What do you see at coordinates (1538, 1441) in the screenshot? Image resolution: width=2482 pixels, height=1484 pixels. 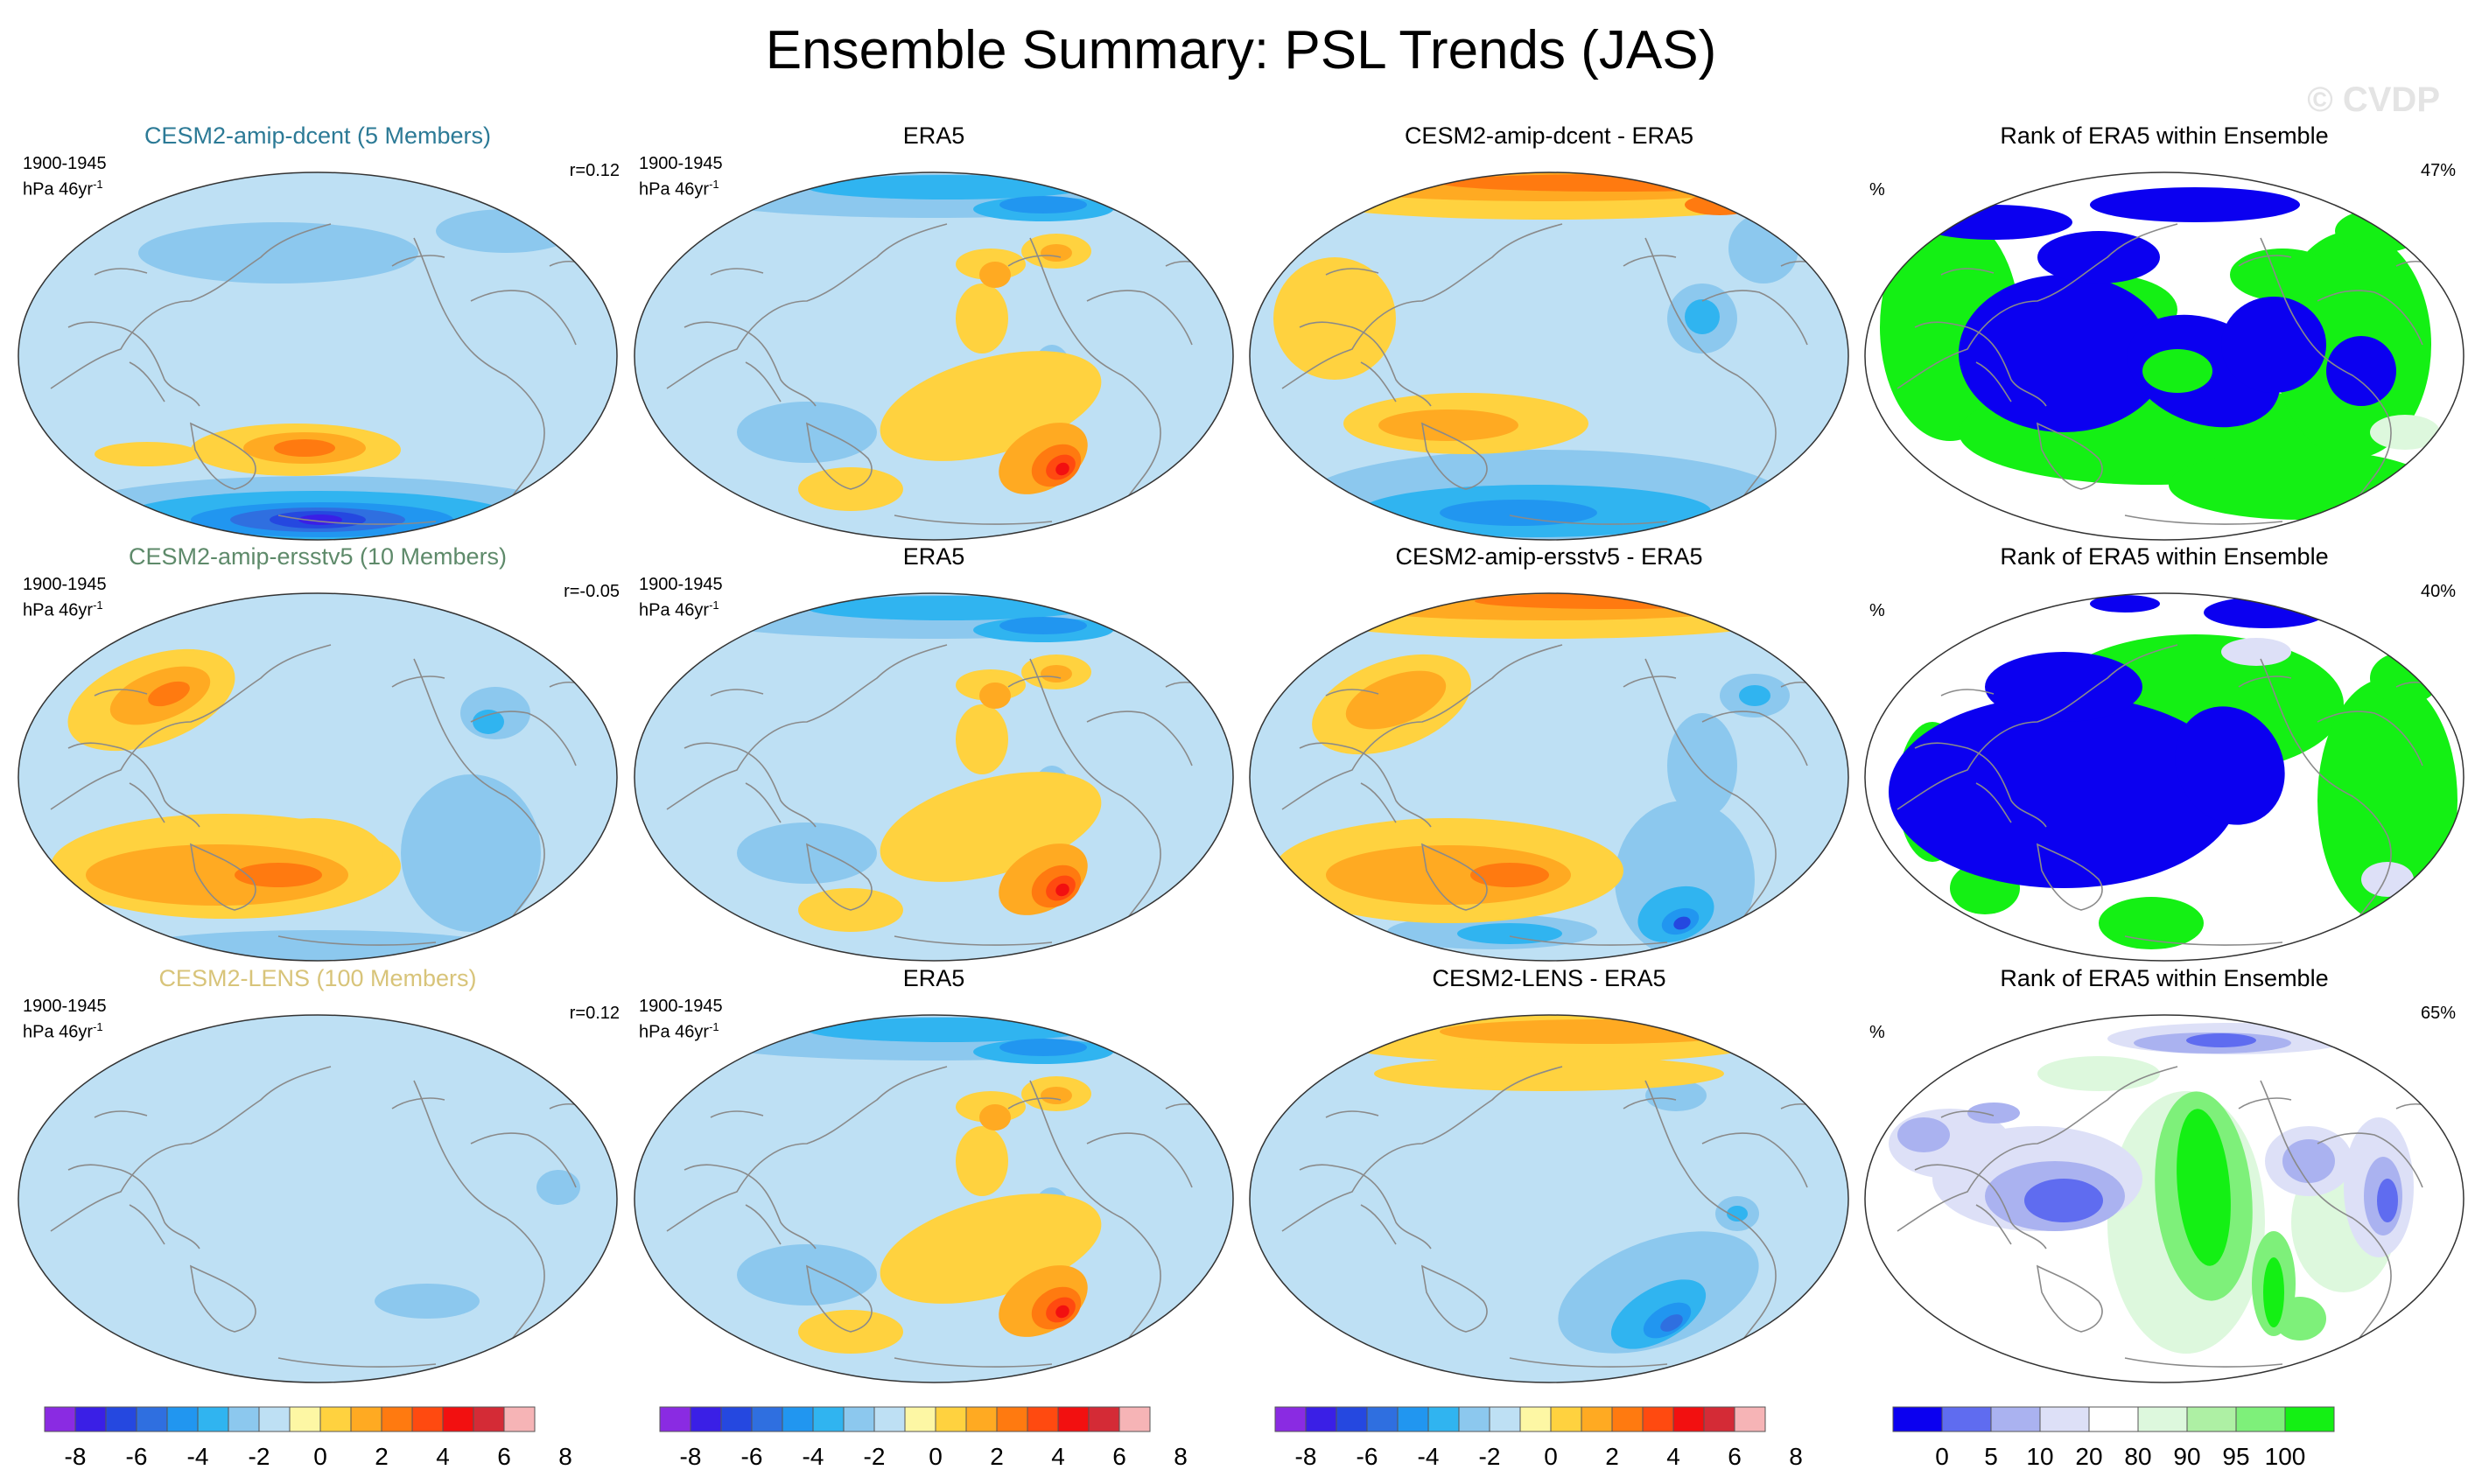 I see `colorbar-trend-3: -8 -6 -4 -2 0 2 4 6 8` at bounding box center [1538, 1441].